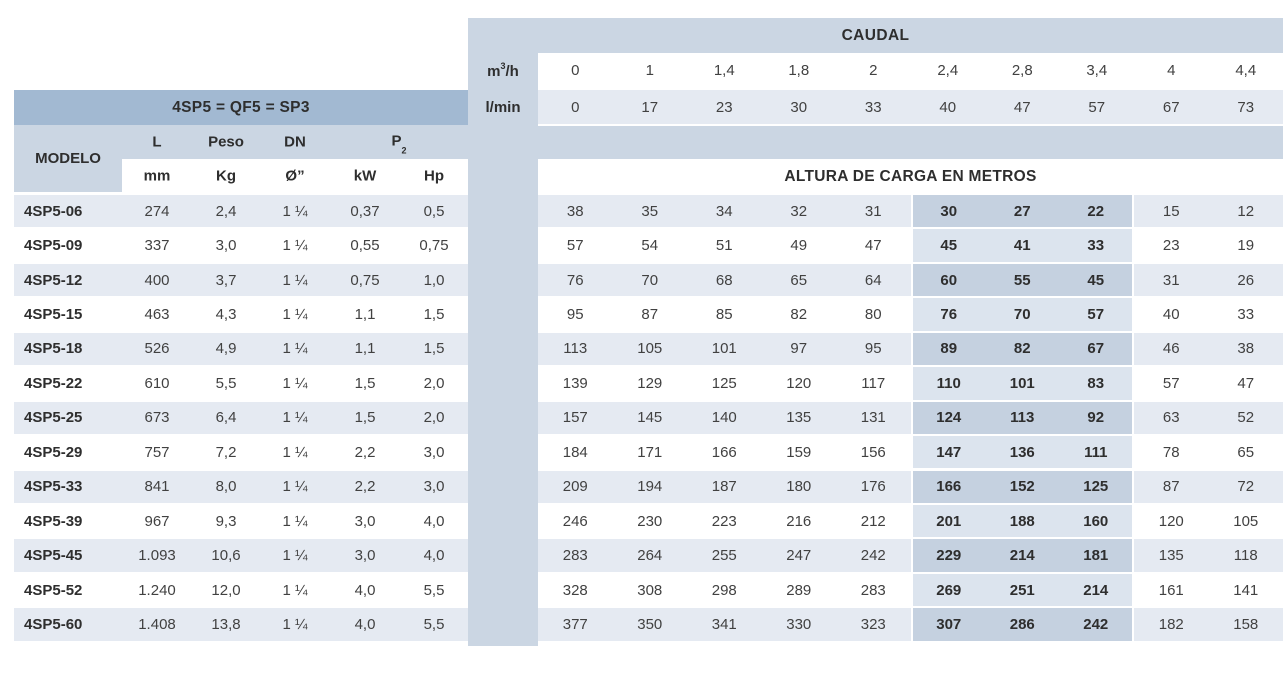 The width and height of the screenshot is (1283, 677). I want to click on col-header-l: L, so click(157, 142).